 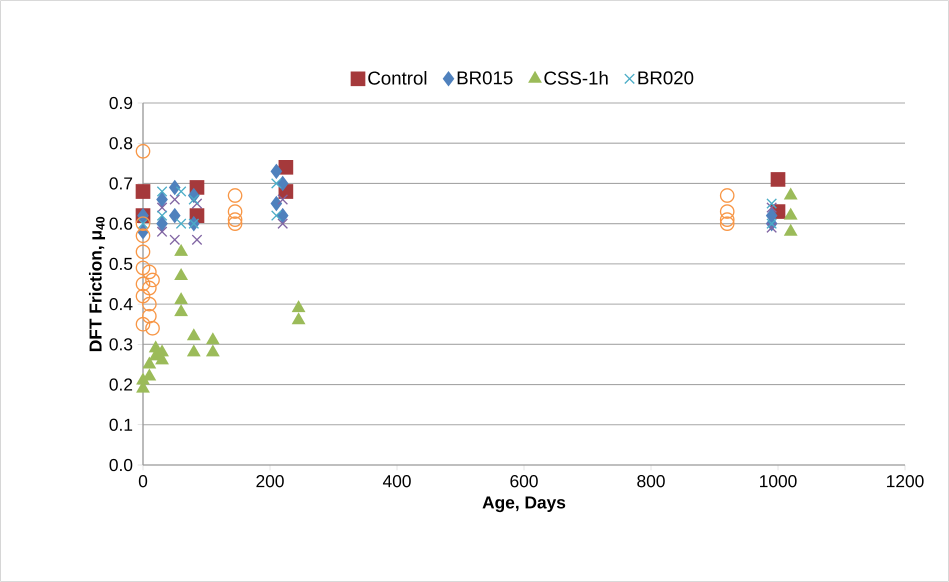 What do you see at coordinates (143, 481) in the screenshot?
I see `x-tick-label: 0` at bounding box center [143, 481].